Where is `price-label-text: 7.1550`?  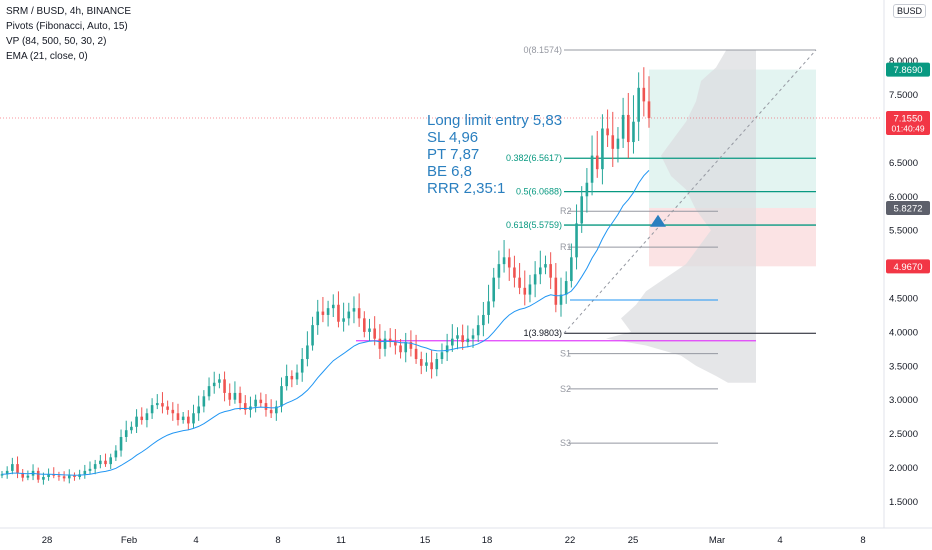
price-label-text: 7.1550 is located at coordinates (907, 118).